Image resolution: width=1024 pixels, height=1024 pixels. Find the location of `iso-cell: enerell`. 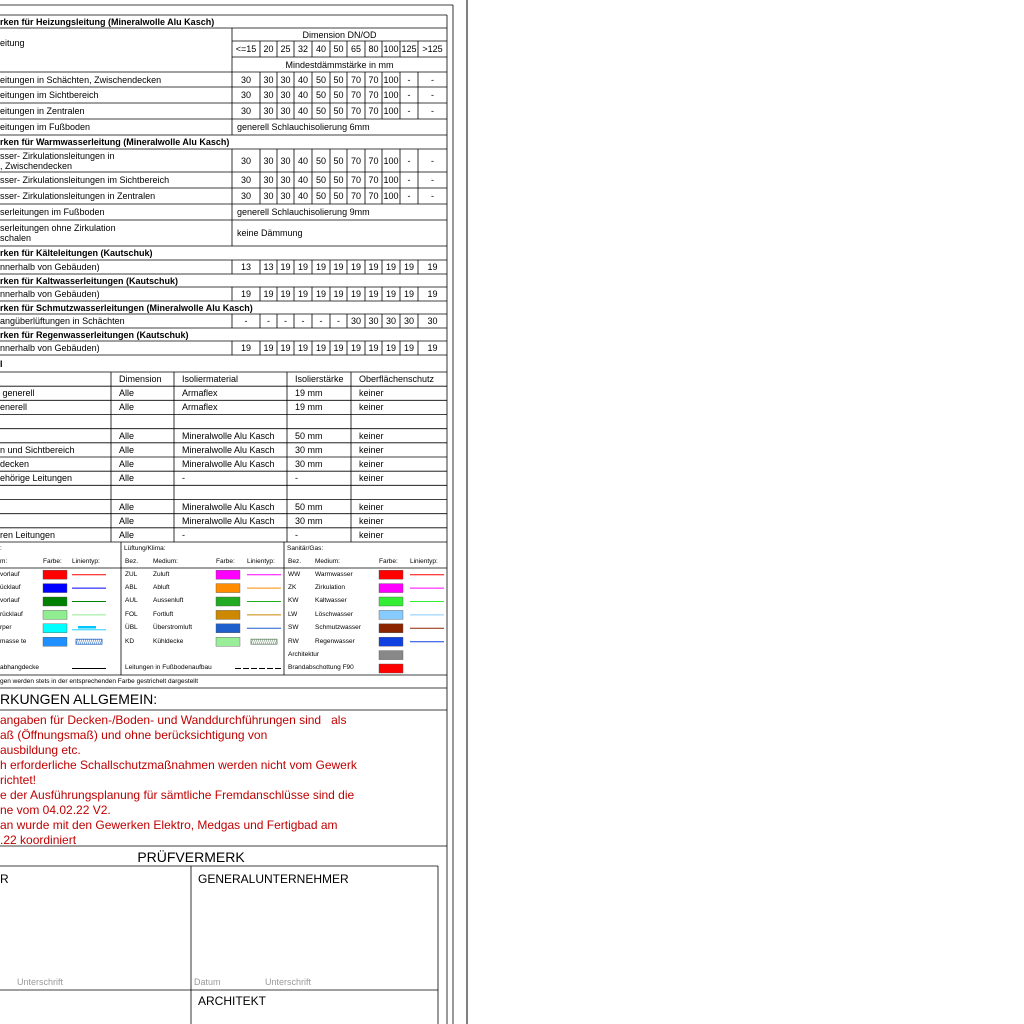

iso-cell: enerell is located at coordinates (14, 407).